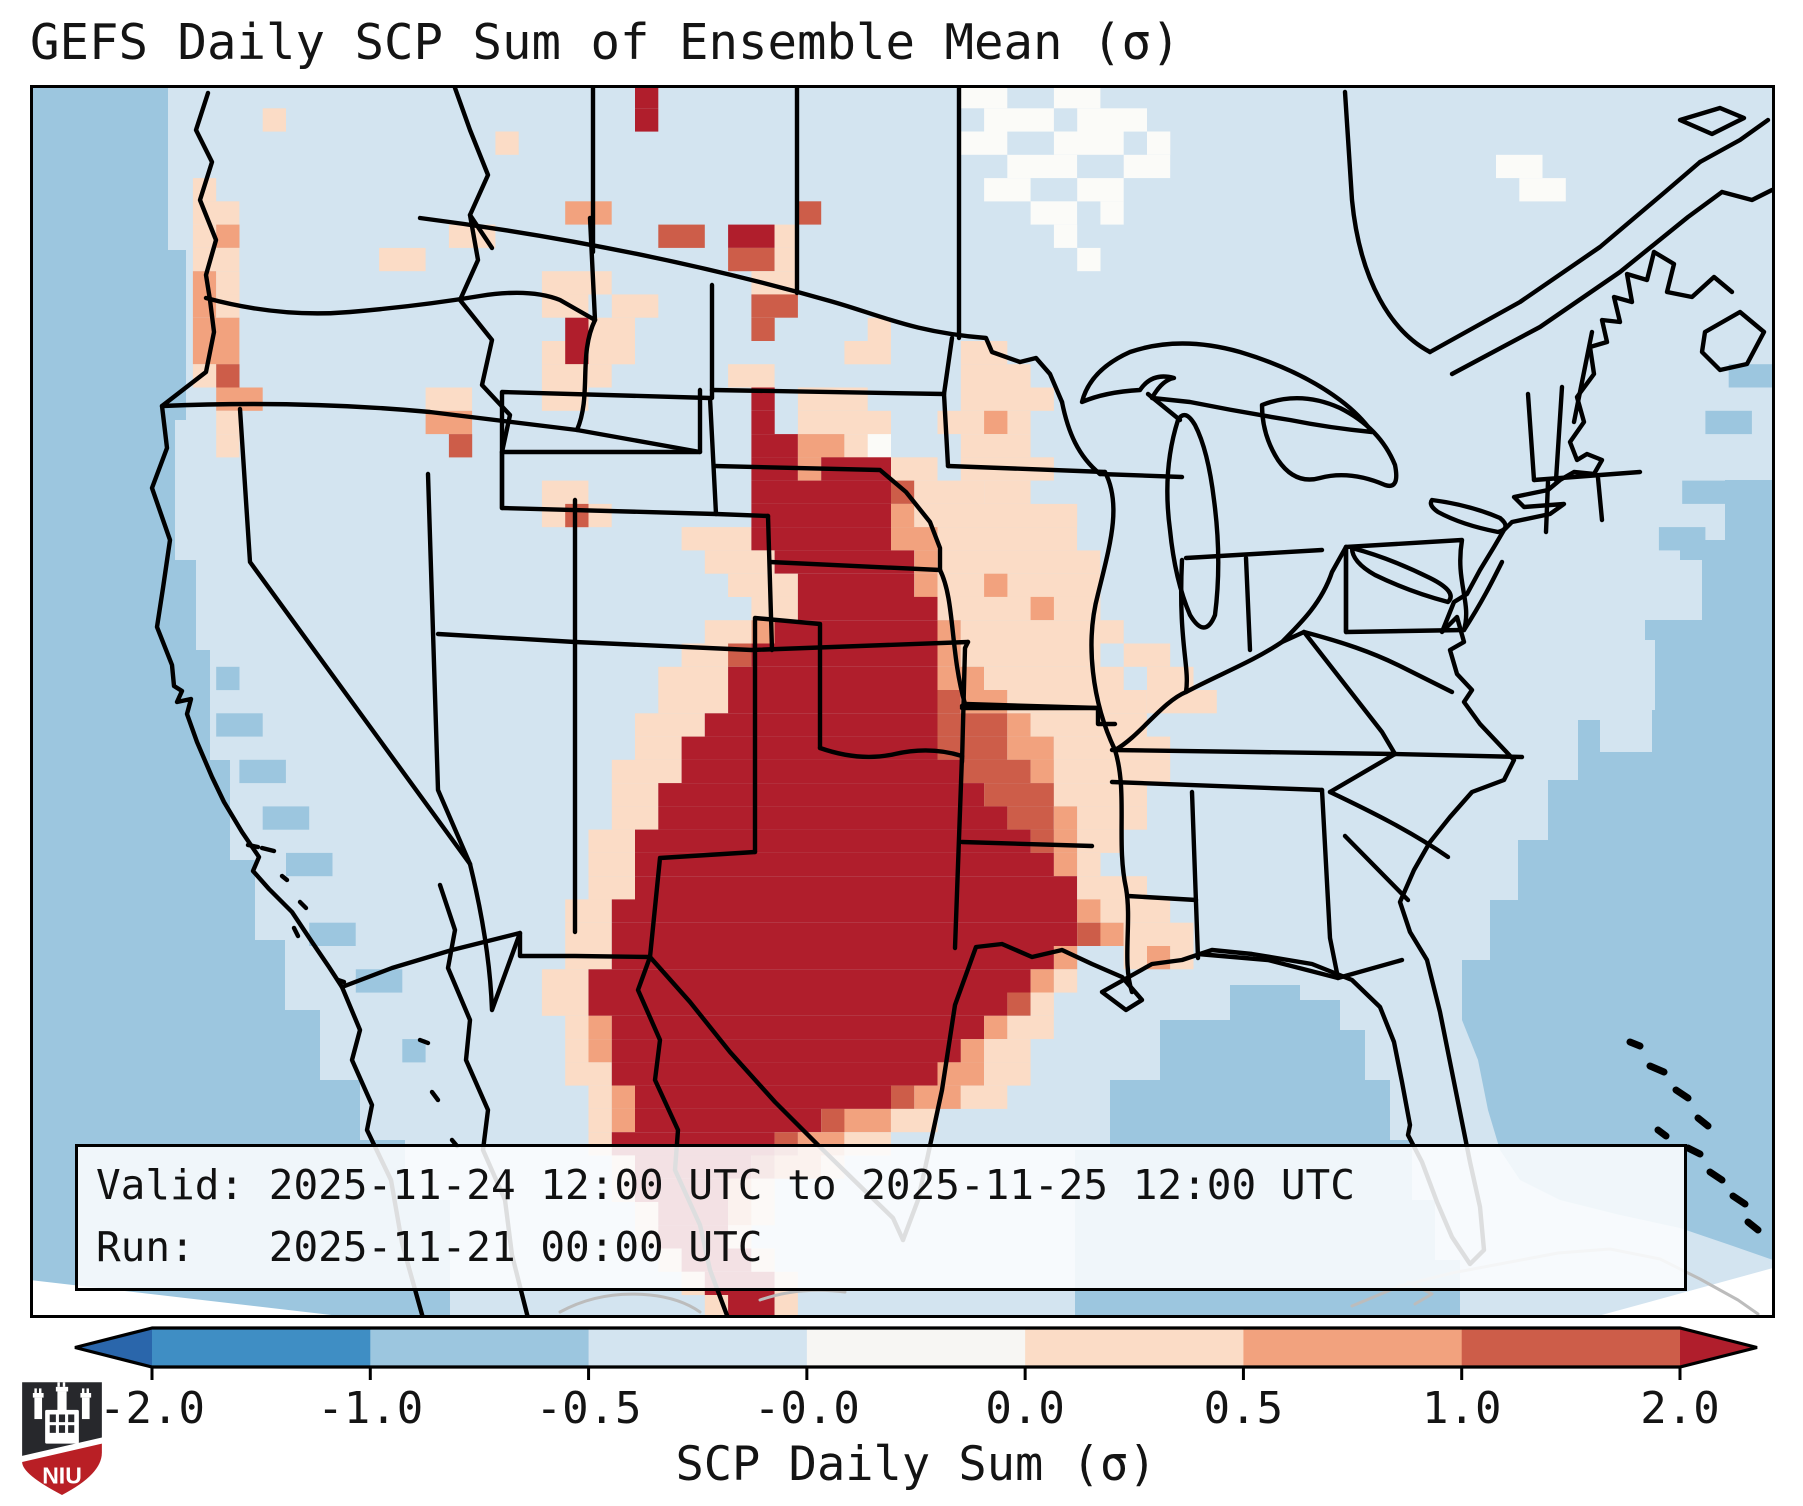 The width and height of the screenshot is (1803, 1506). Describe the element at coordinates (703, 642) in the screenshot. I see `37th-parallel` at that location.